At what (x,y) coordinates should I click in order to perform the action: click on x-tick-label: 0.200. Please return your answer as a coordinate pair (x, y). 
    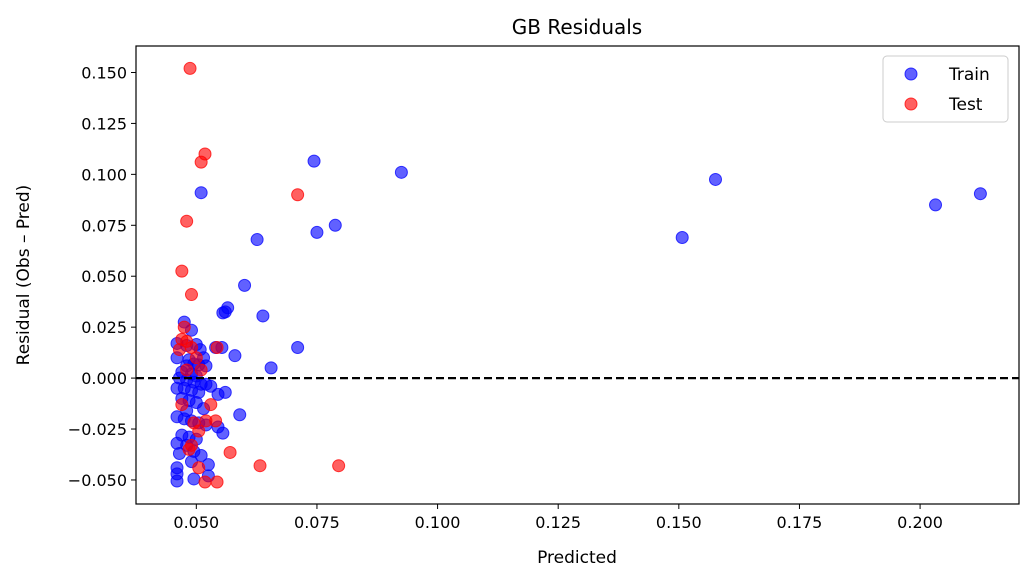
    Looking at the image, I should click on (920, 522).